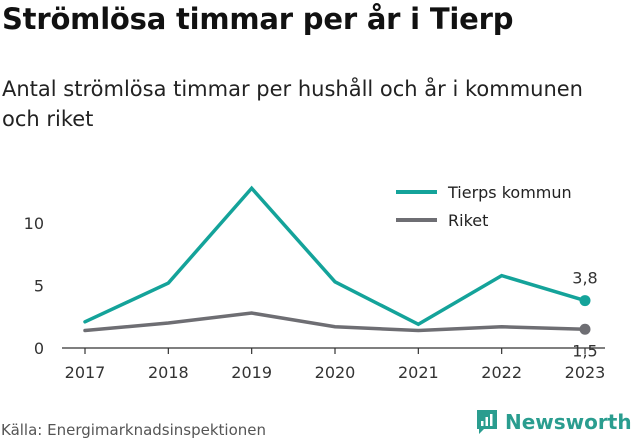 The height and width of the screenshot is (439, 631). I want to click on x-tick-label: 2018, so click(168, 372).